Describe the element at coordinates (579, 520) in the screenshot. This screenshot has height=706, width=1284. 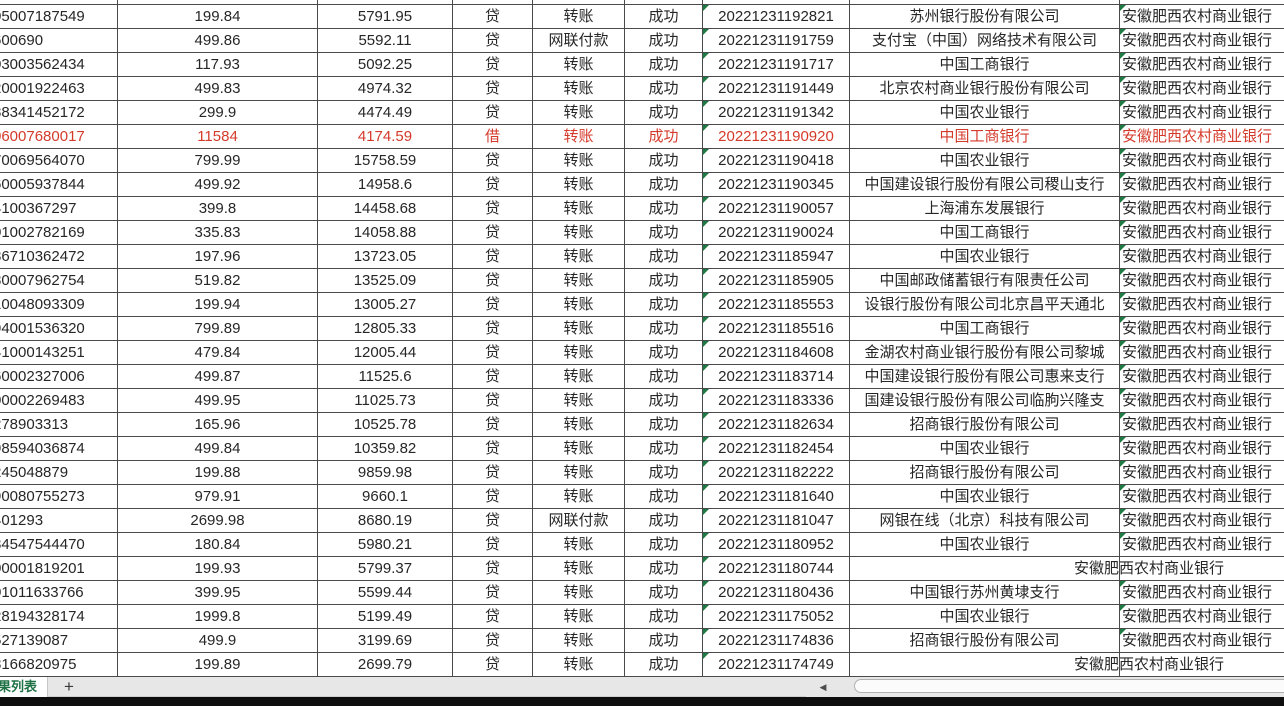
I see `cell-transaction-type: 网联付款` at that location.